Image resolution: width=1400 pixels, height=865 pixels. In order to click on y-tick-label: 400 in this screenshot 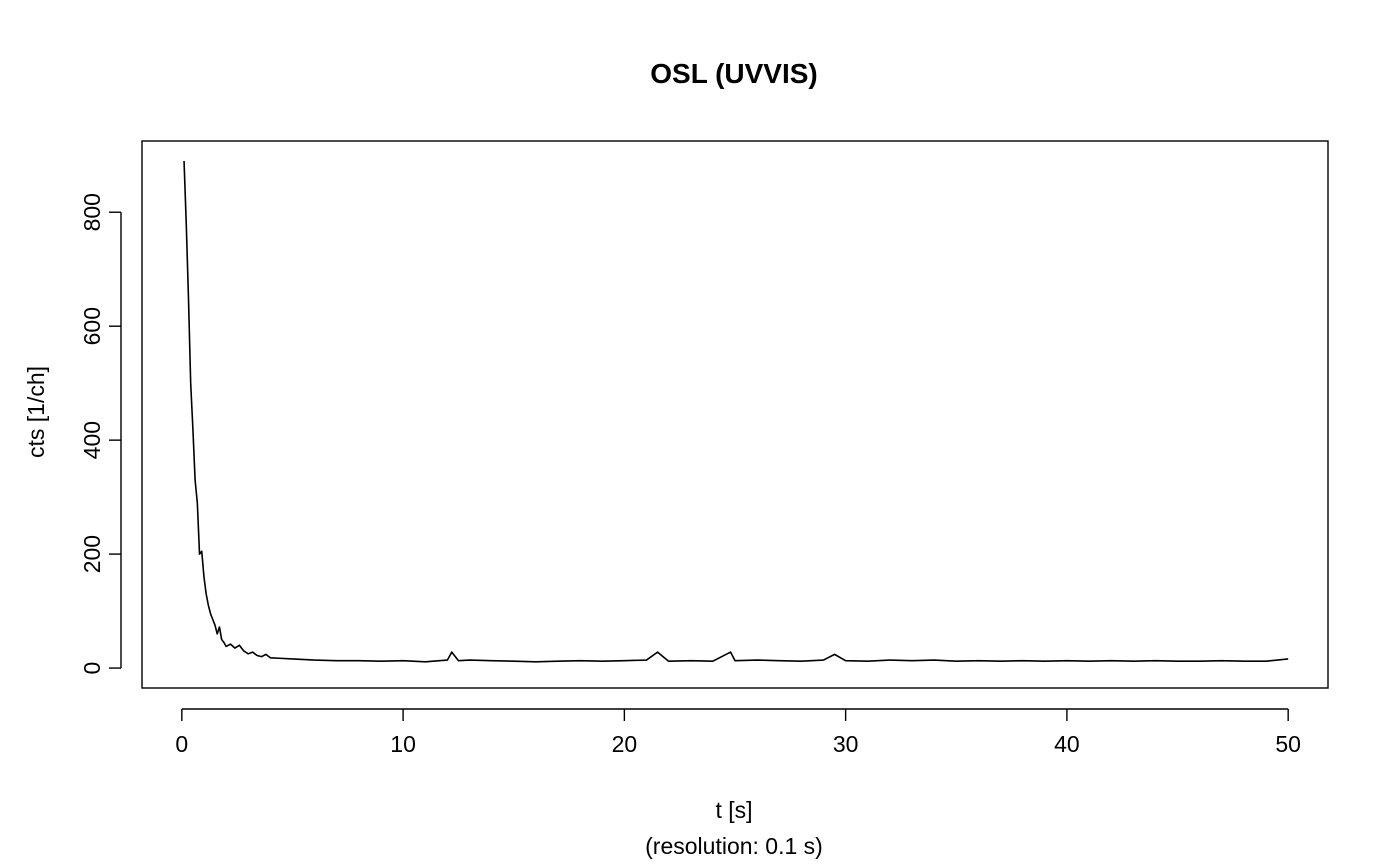, I will do `click(92, 440)`.